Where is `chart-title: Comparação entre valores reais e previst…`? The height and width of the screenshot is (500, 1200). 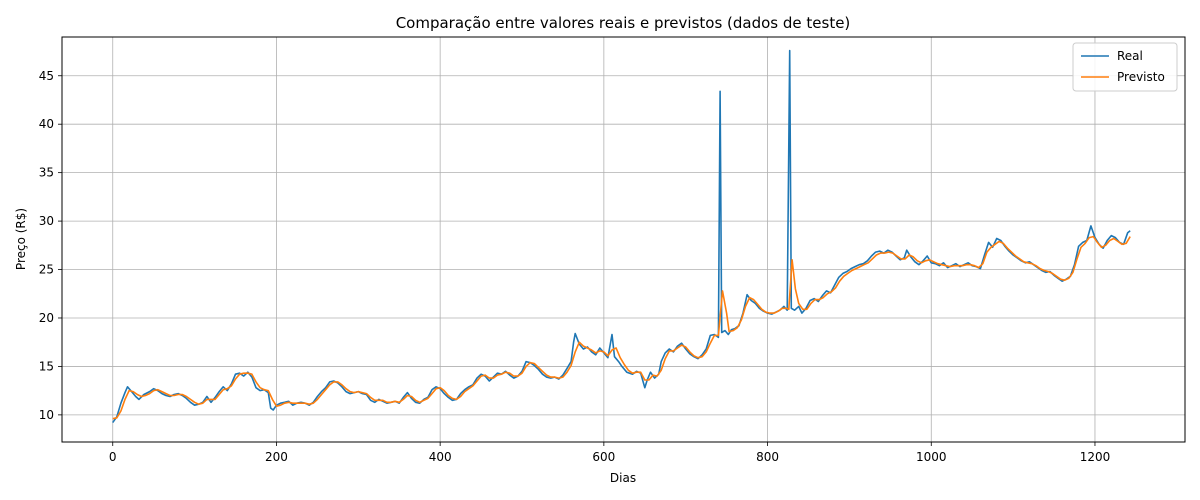
chart-title: Comparação entre valores reais e previst… is located at coordinates (623, 23).